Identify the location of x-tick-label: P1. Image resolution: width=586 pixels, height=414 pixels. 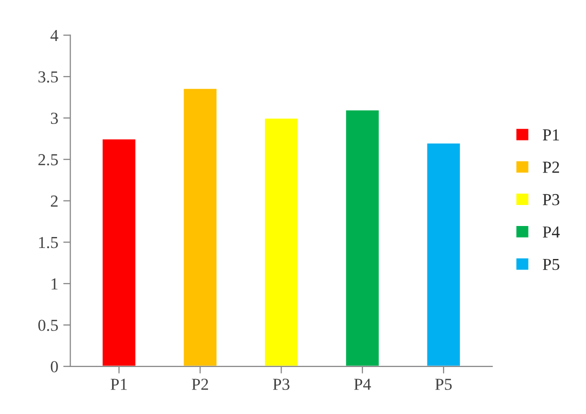
(118, 384).